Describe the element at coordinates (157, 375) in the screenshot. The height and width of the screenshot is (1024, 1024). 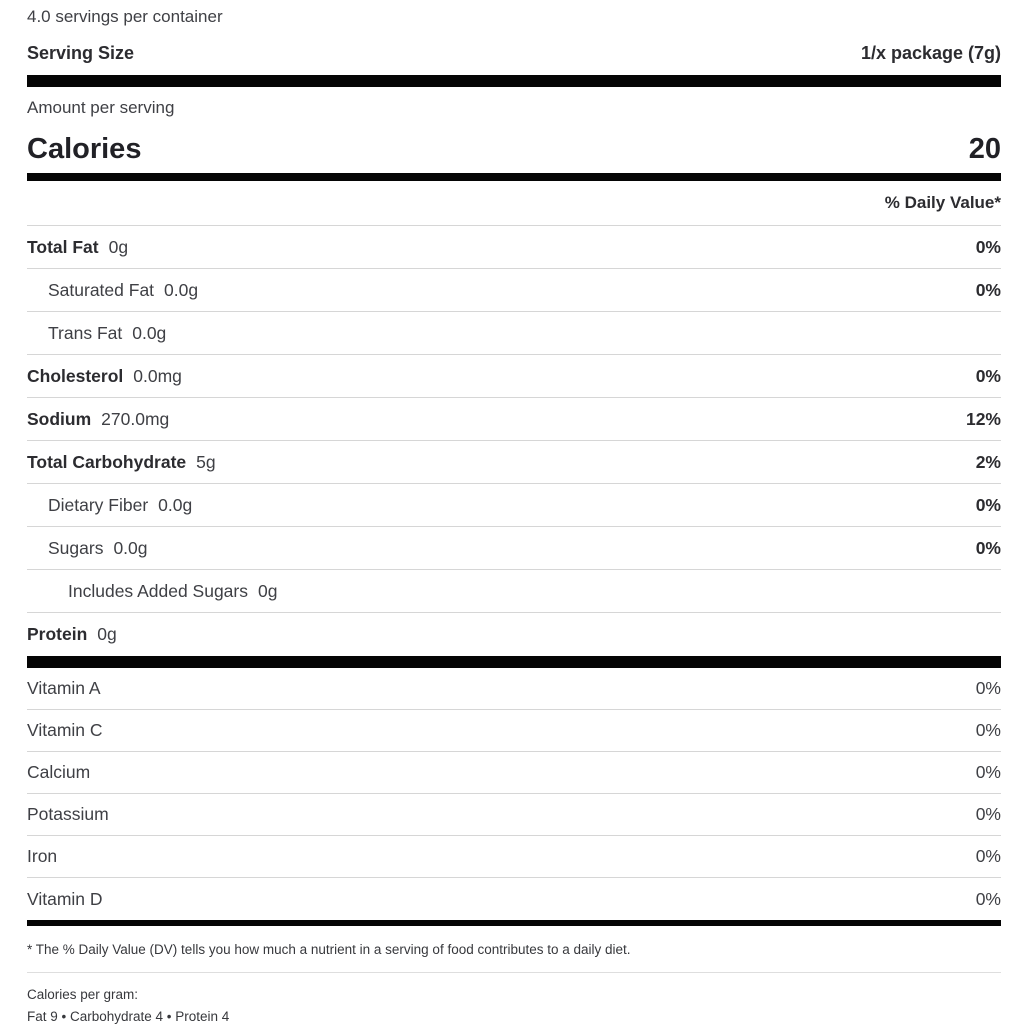
I see `nutrient-value: 0.0mg` at that location.